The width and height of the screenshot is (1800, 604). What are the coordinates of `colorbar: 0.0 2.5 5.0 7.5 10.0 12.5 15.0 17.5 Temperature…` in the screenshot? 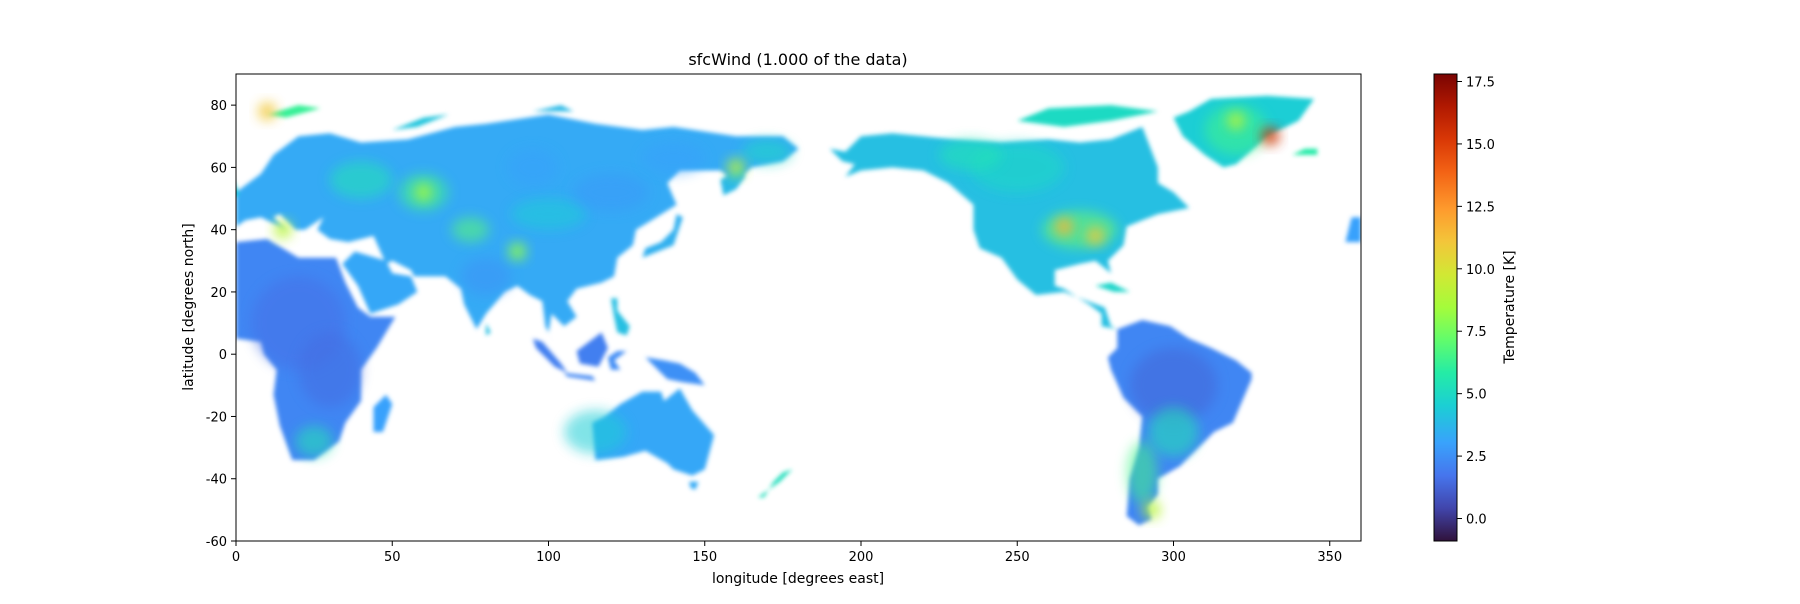 It's located at (1475, 307).